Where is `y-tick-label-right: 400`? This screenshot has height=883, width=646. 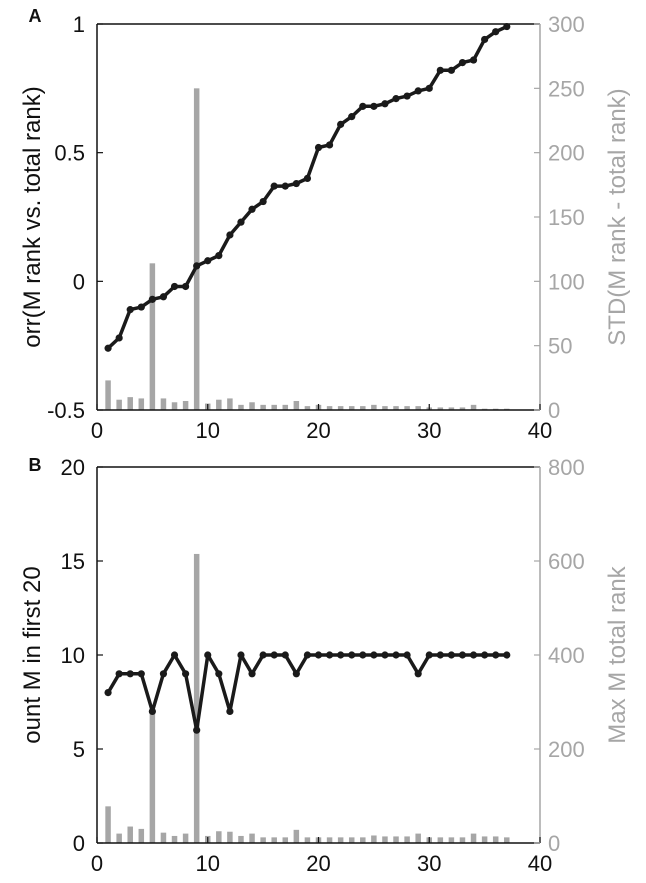
y-tick-label-right: 400 is located at coordinates (566, 655).